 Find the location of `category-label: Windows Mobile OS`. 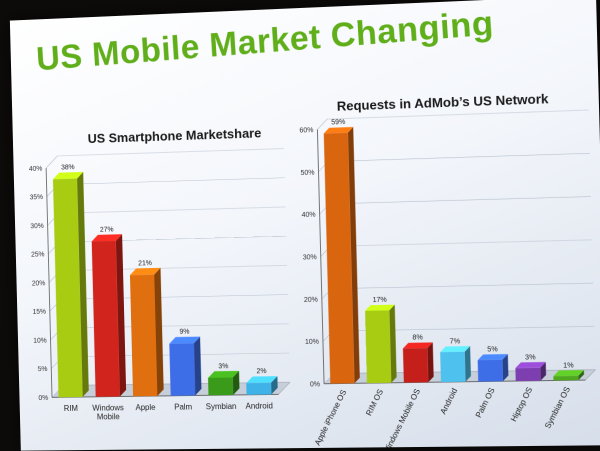

category-label: Windows Mobile OS is located at coordinates (401, 418).